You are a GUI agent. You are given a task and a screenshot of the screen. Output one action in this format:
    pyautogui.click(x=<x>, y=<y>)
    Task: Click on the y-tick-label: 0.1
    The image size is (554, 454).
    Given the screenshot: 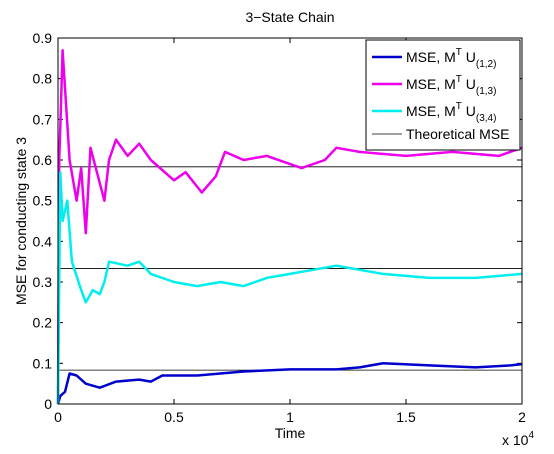 What is the action you would take?
    pyautogui.click(x=43, y=363)
    